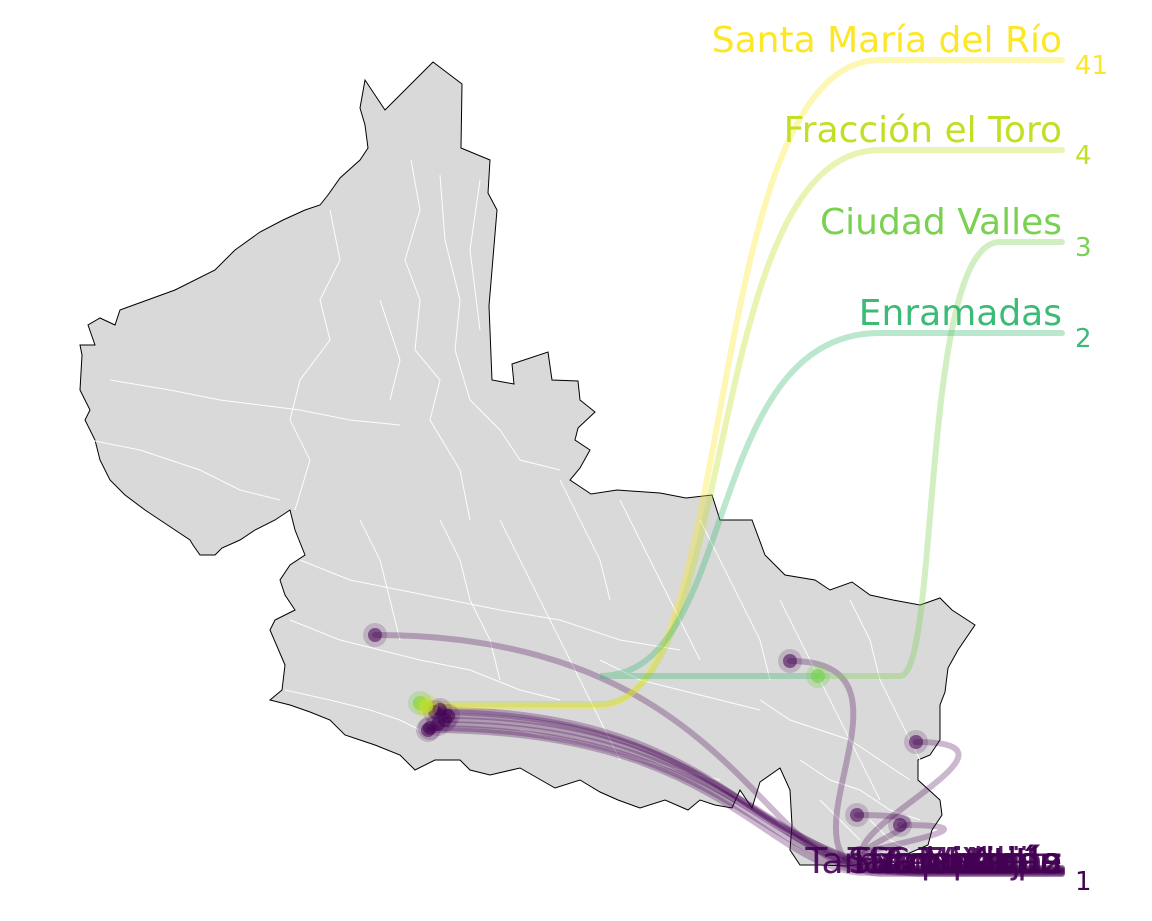 This screenshot has height=921, width=1152. I want to click on bottom-destination-name: Tanlajás, so click(989, 861).